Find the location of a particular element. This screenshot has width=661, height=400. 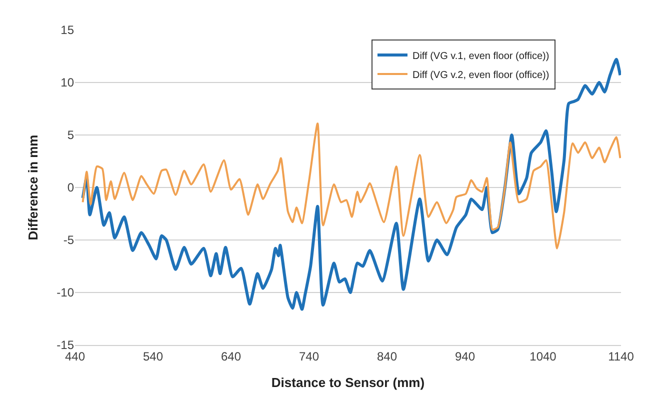

y-tick-label: 5 is located at coordinates (70, 135).